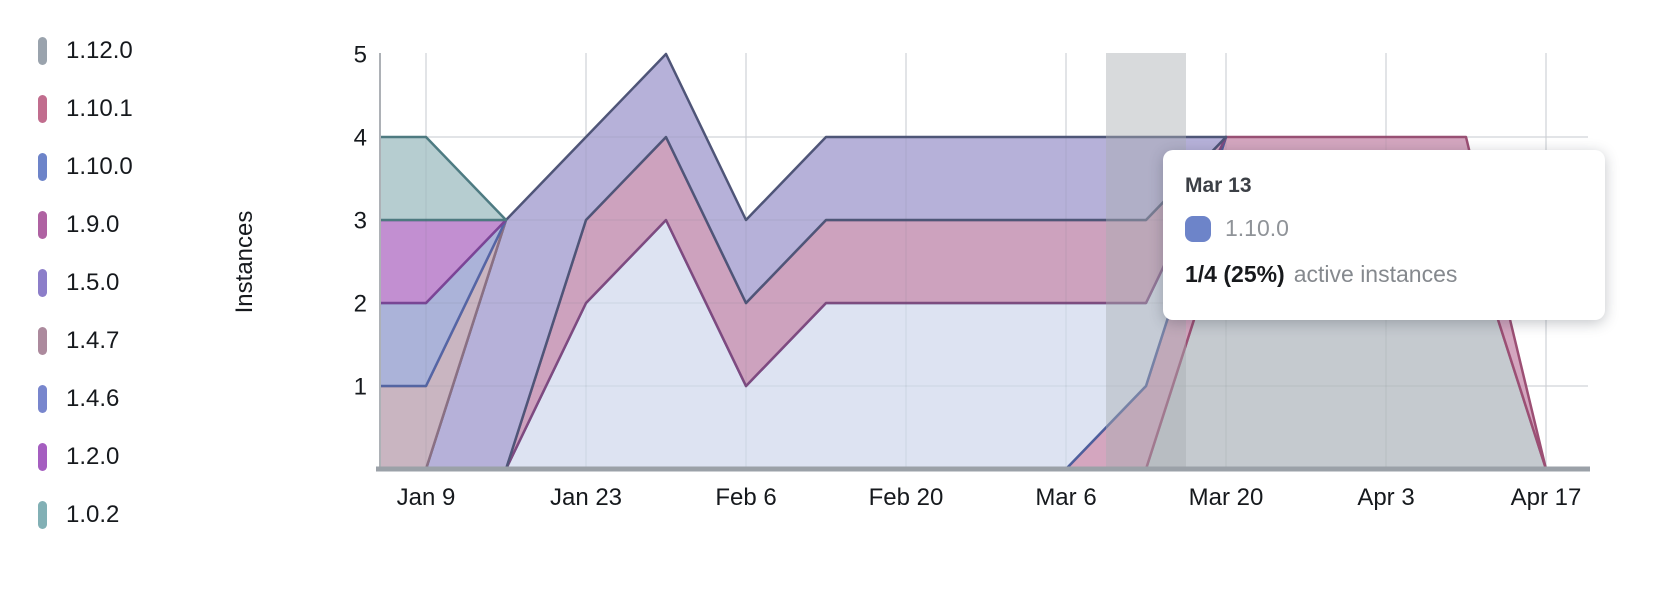 The height and width of the screenshot is (592, 1680). I want to click on legend-item-1.10.1: 1.10.1, so click(85, 109).